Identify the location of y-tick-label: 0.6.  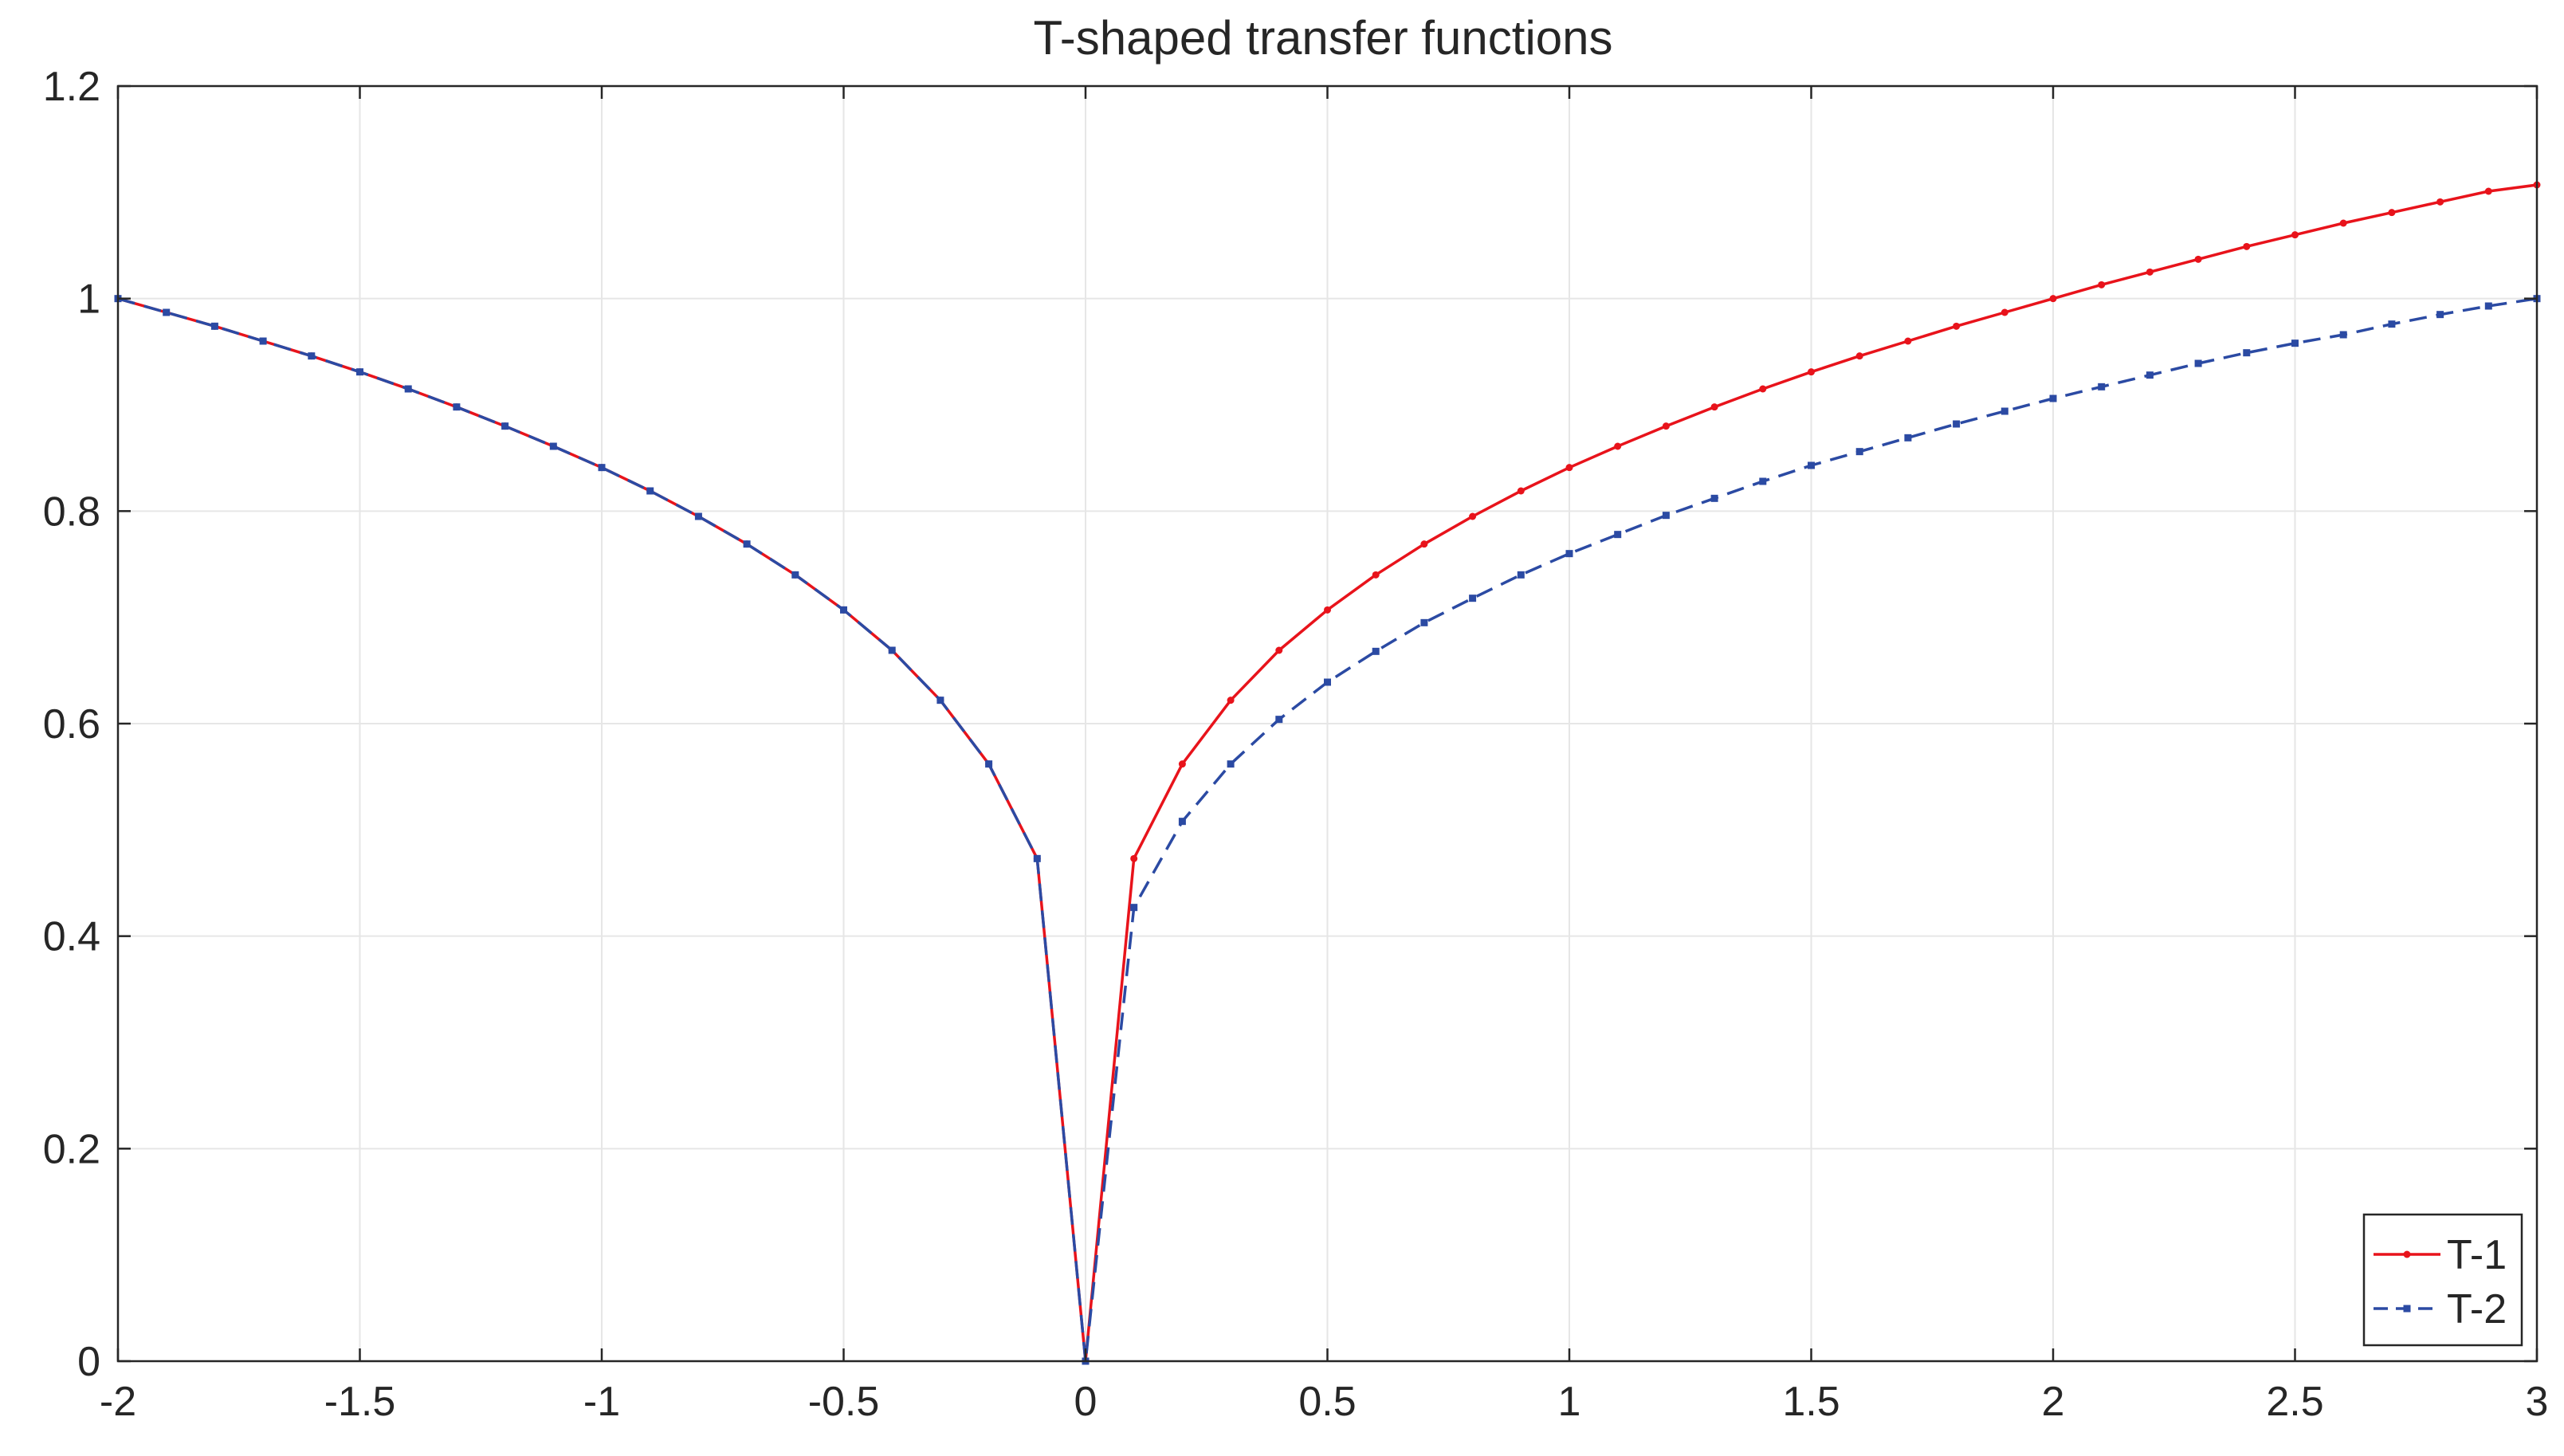
(71, 724).